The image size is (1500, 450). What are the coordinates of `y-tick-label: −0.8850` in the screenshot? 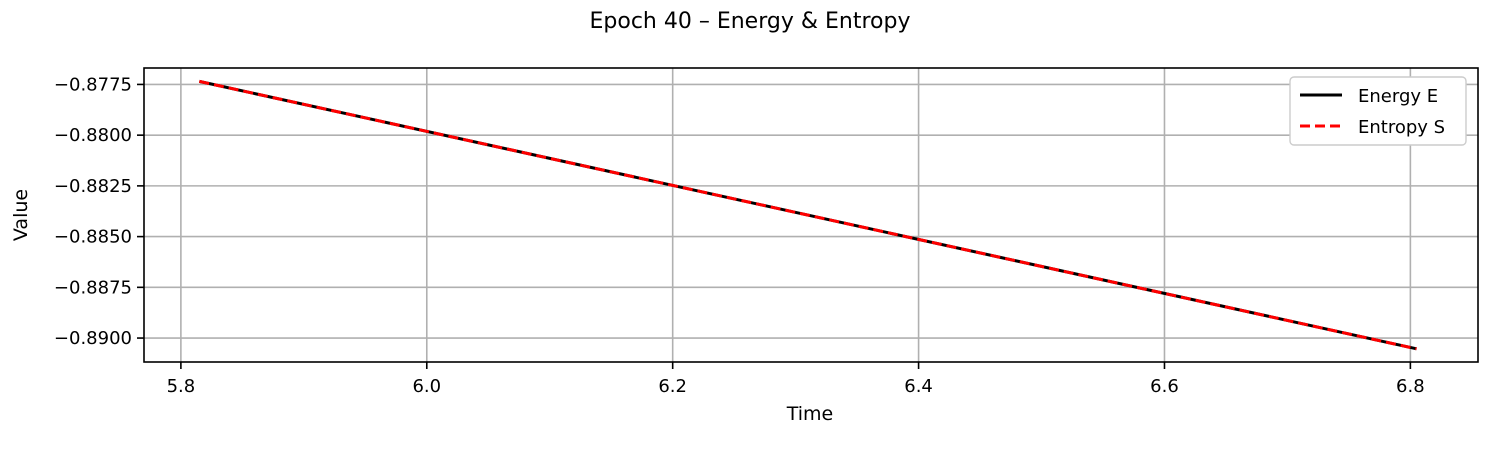 It's located at (93, 237).